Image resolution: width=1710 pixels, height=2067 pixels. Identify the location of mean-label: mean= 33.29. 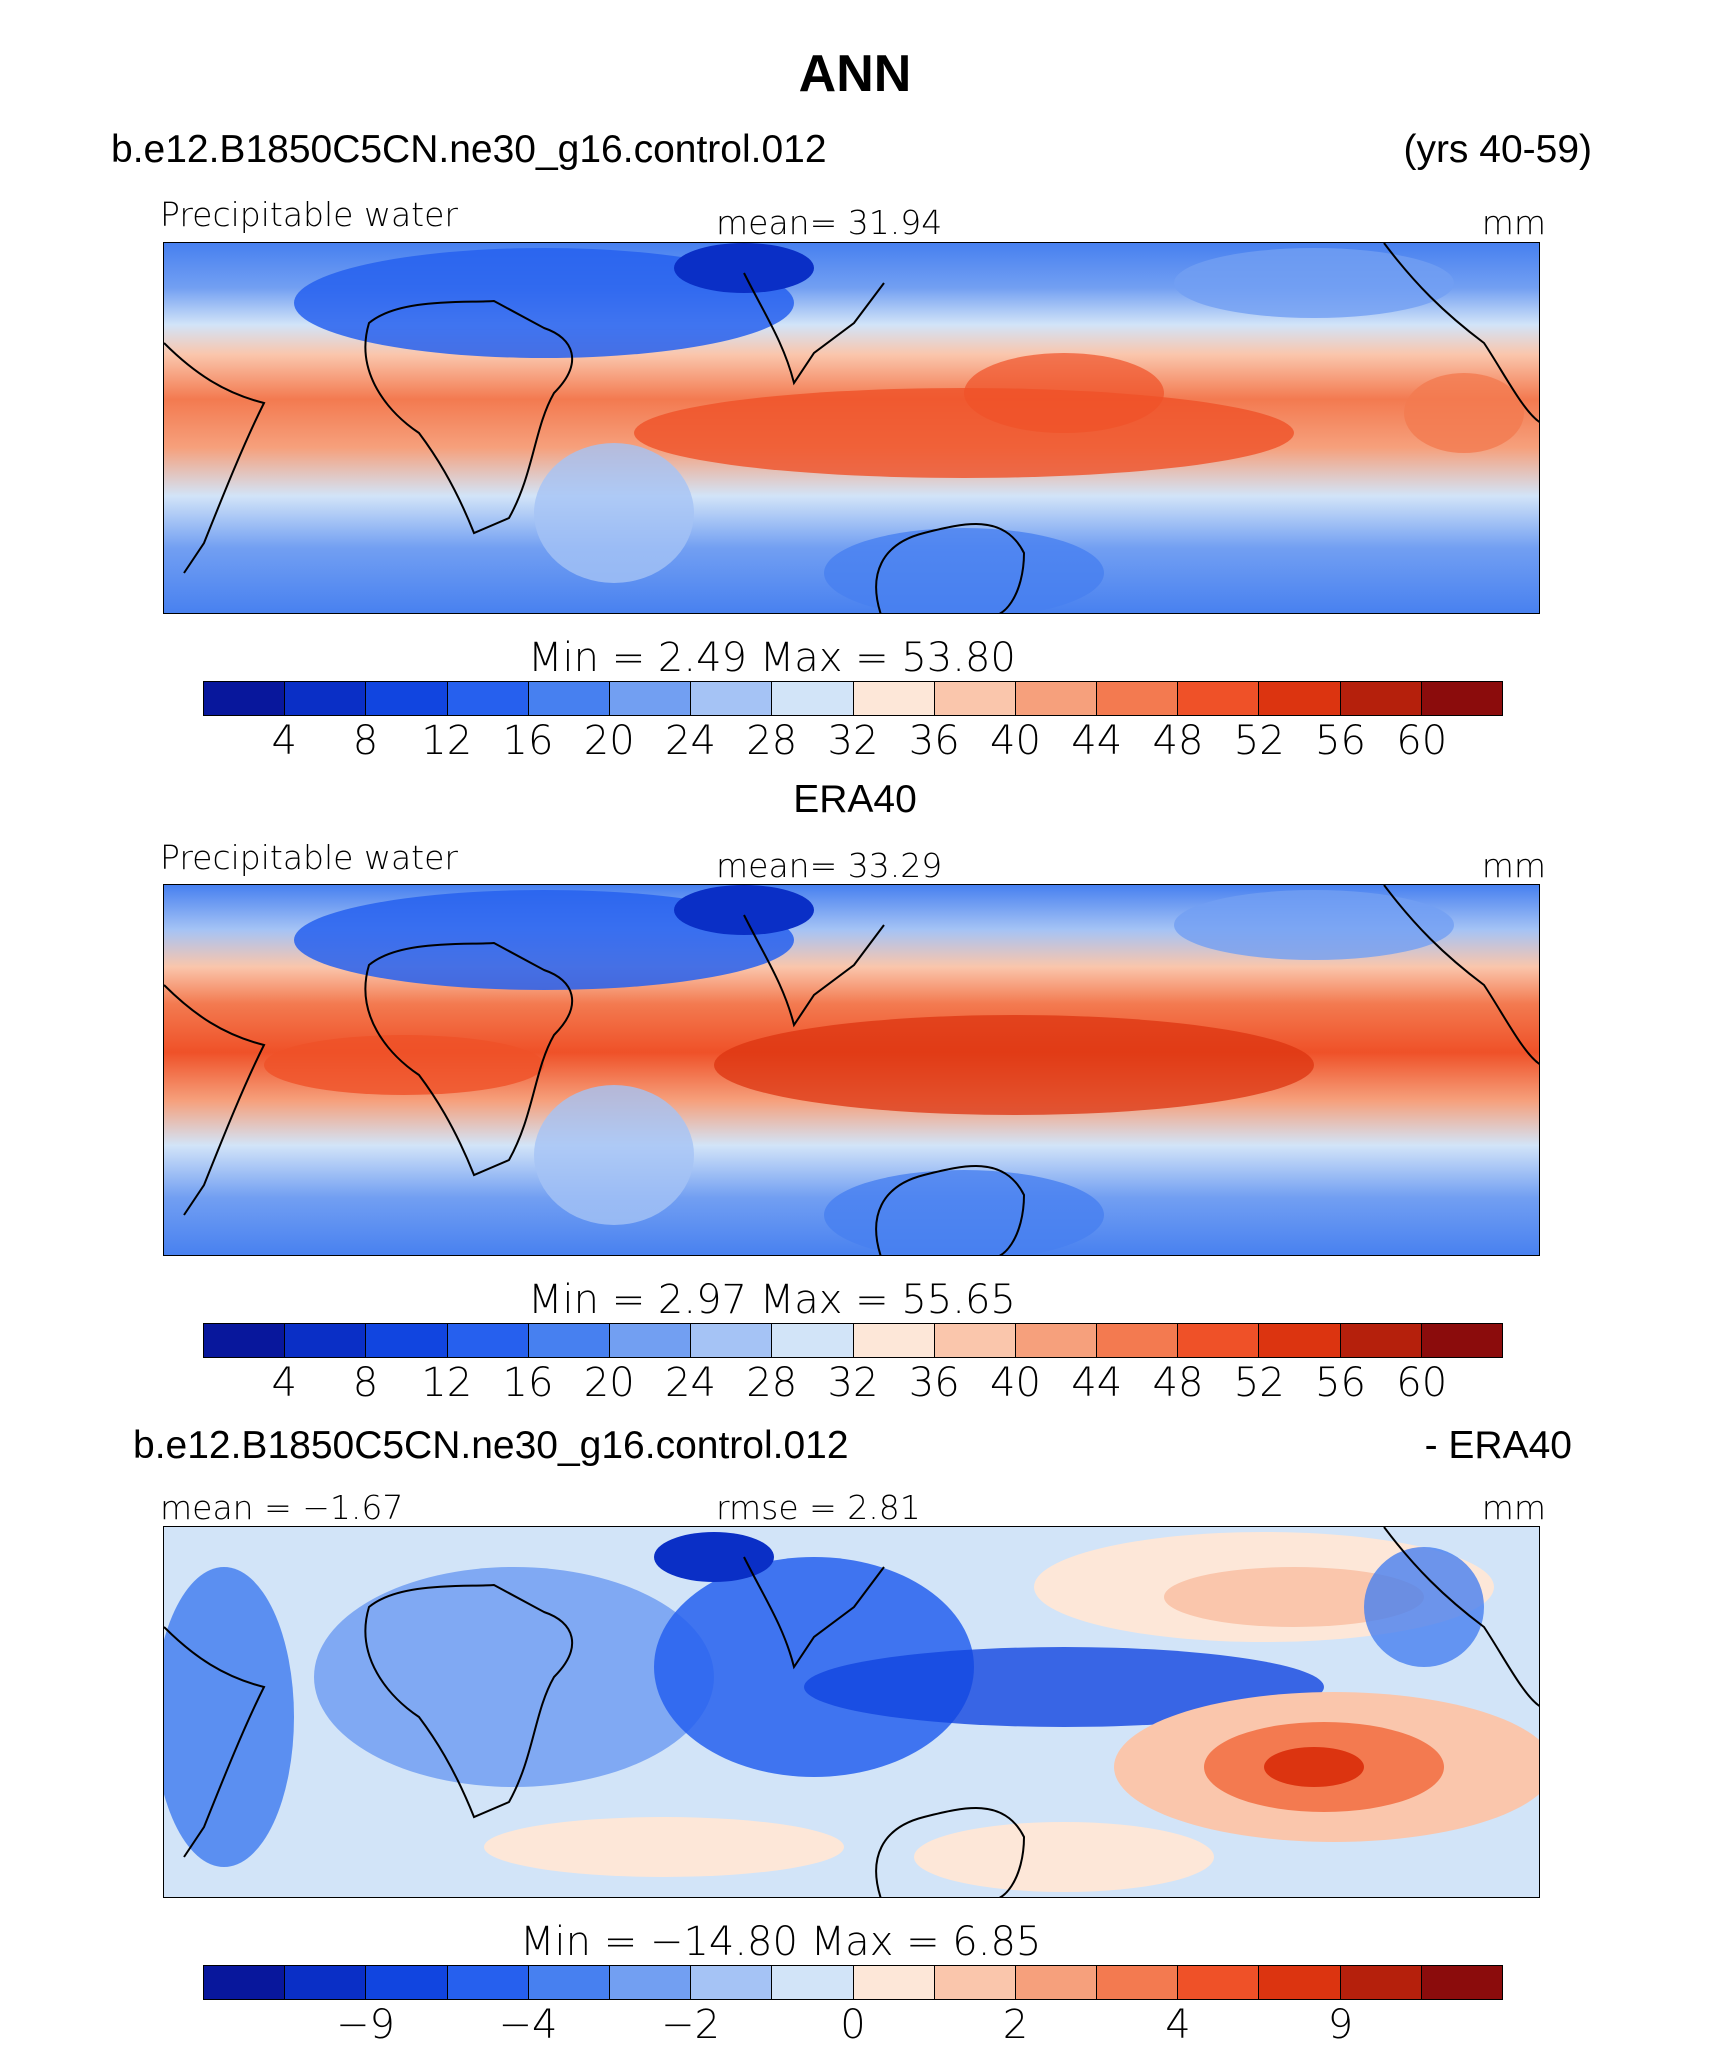
(829, 865).